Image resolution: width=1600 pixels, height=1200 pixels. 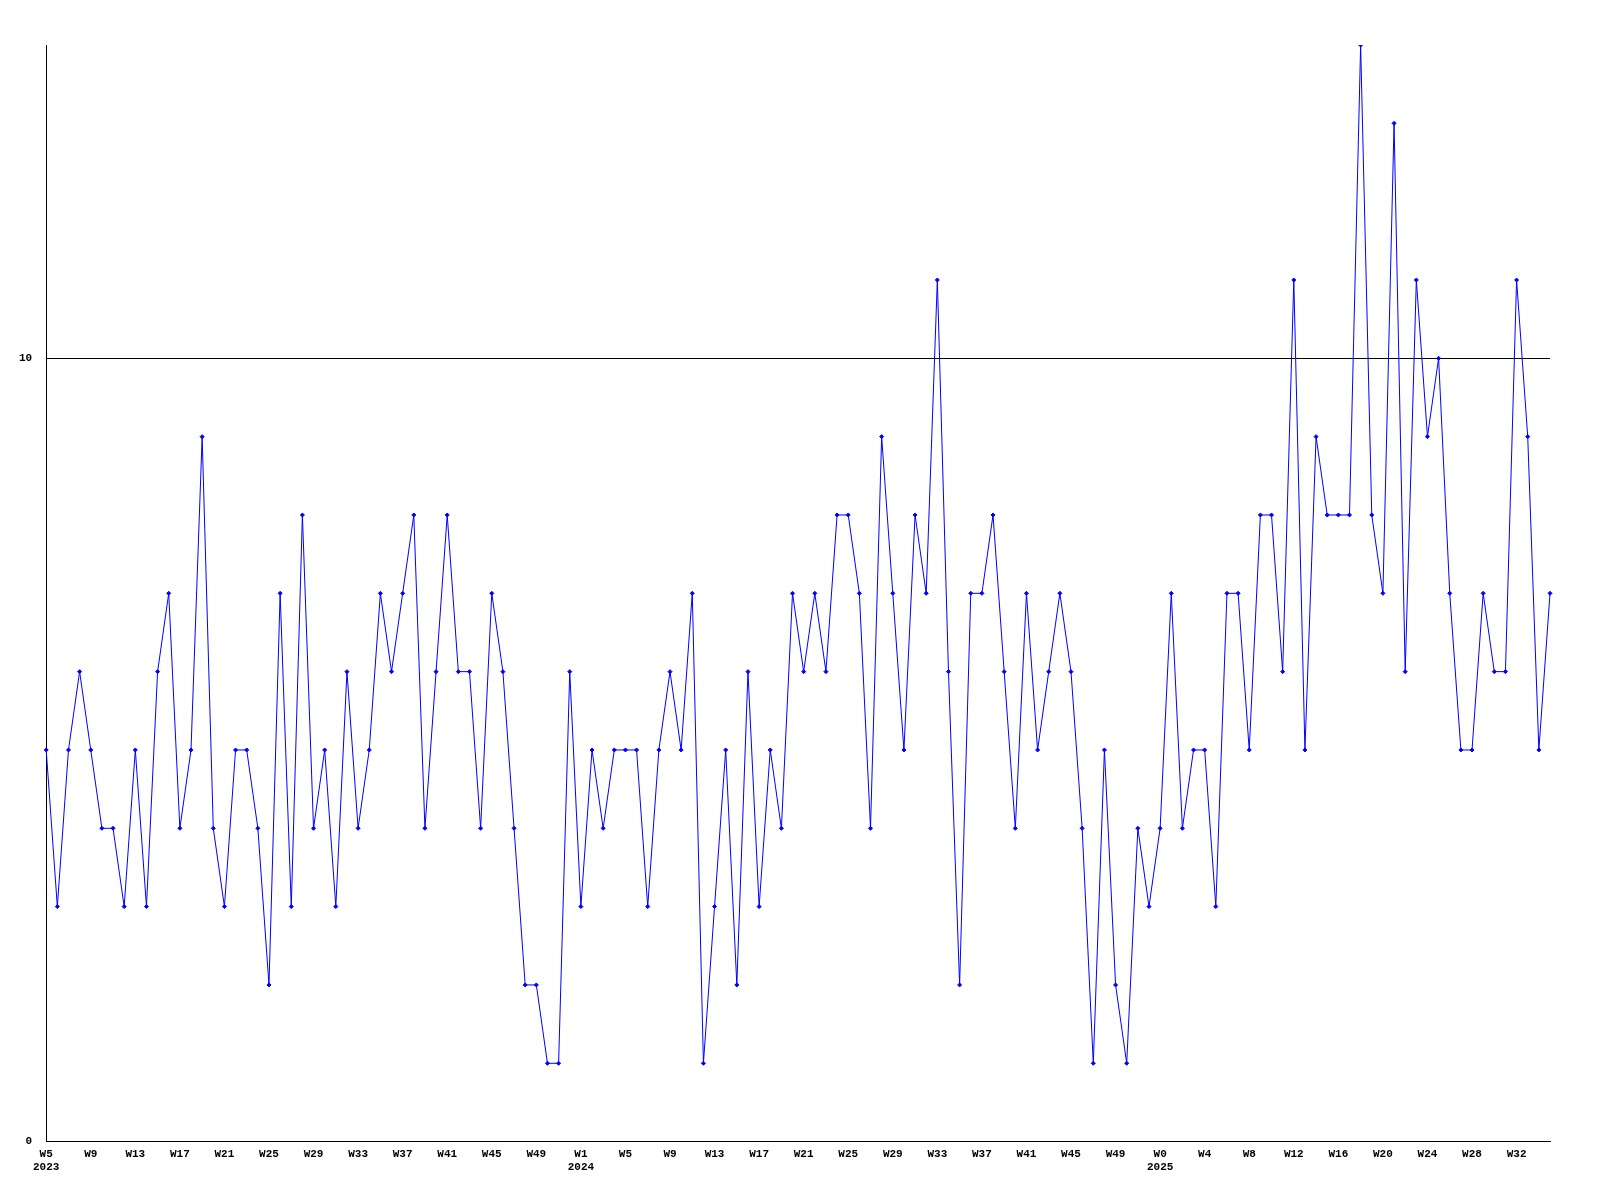 I want to click on x-tick-label: W5, so click(x=625, y=1153).